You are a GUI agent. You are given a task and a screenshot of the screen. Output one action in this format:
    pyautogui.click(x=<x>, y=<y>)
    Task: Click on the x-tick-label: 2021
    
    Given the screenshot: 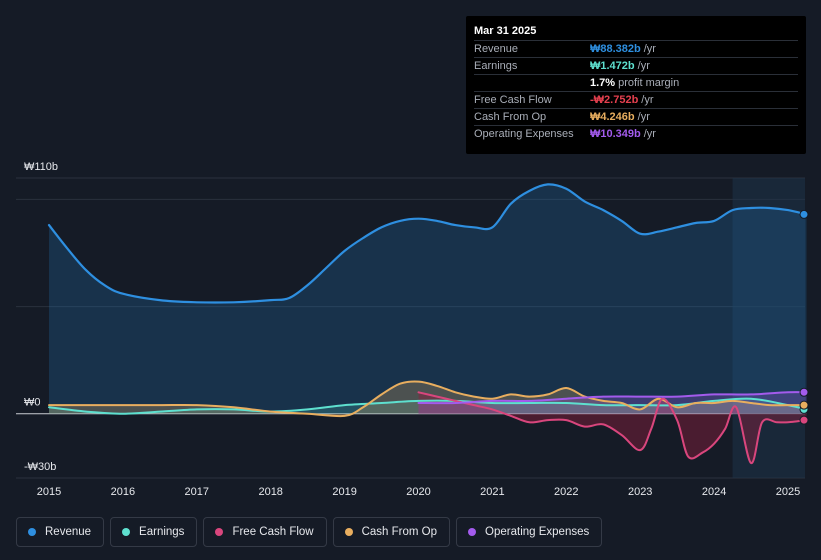 What is the action you would take?
    pyautogui.click(x=492, y=492)
    